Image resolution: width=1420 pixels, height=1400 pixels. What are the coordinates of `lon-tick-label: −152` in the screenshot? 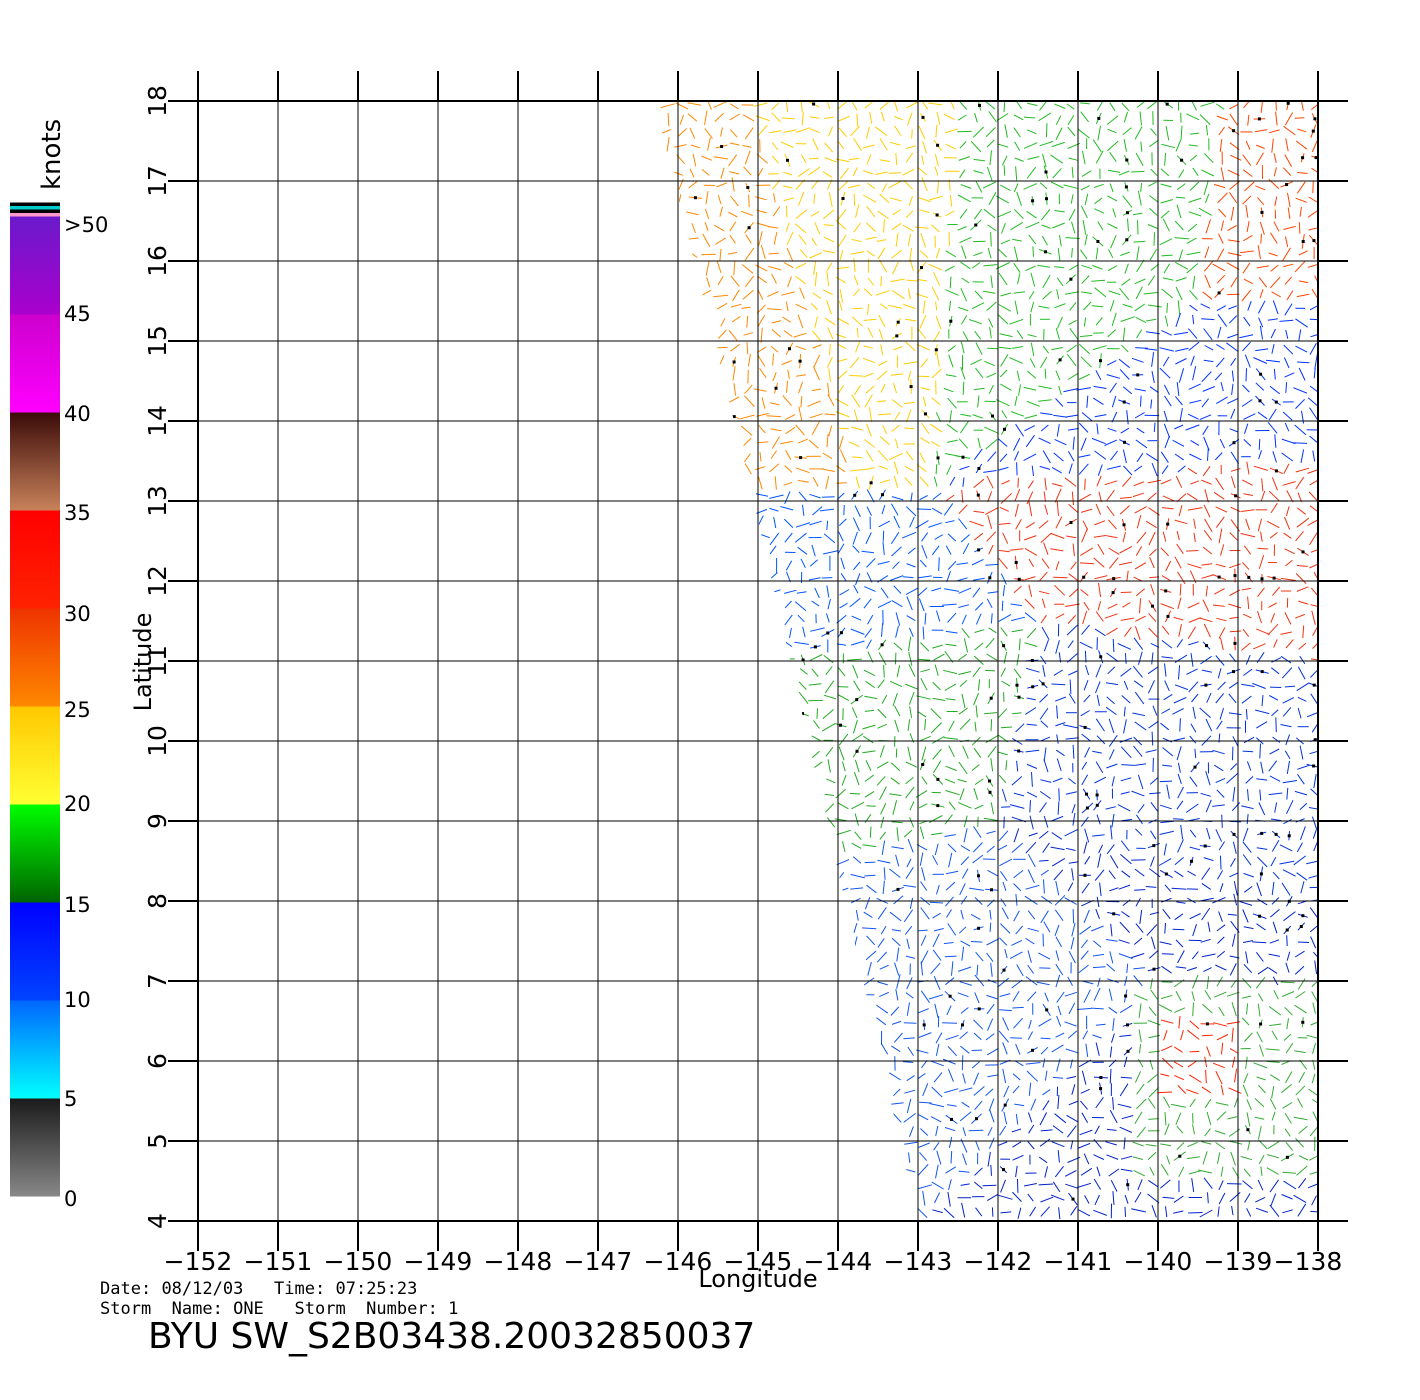 It's located at (198, 1261).